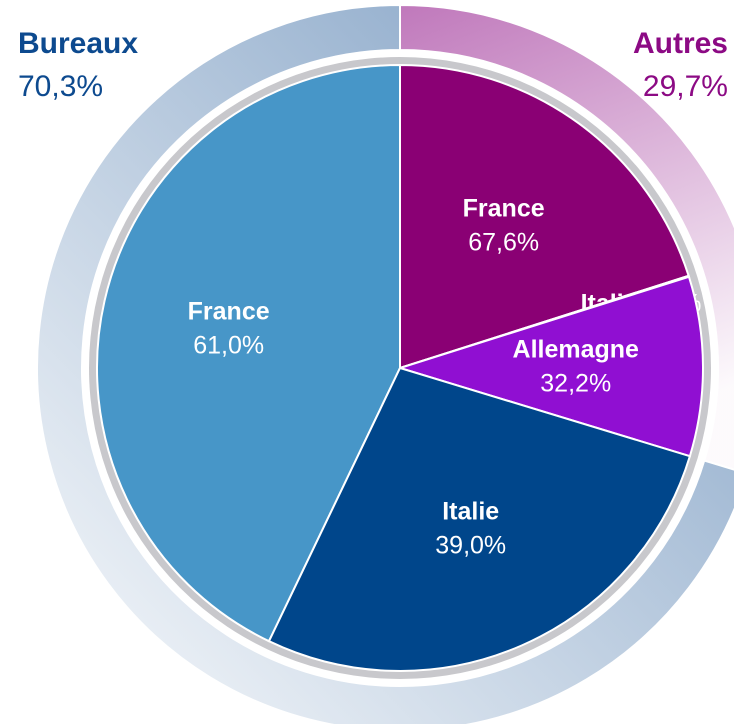 This screenshot has width=734, height=724. What do you see at coordinates (680, 43) in the screenshot?
I see `group-name: Autres` at bounding box center [680, 43].